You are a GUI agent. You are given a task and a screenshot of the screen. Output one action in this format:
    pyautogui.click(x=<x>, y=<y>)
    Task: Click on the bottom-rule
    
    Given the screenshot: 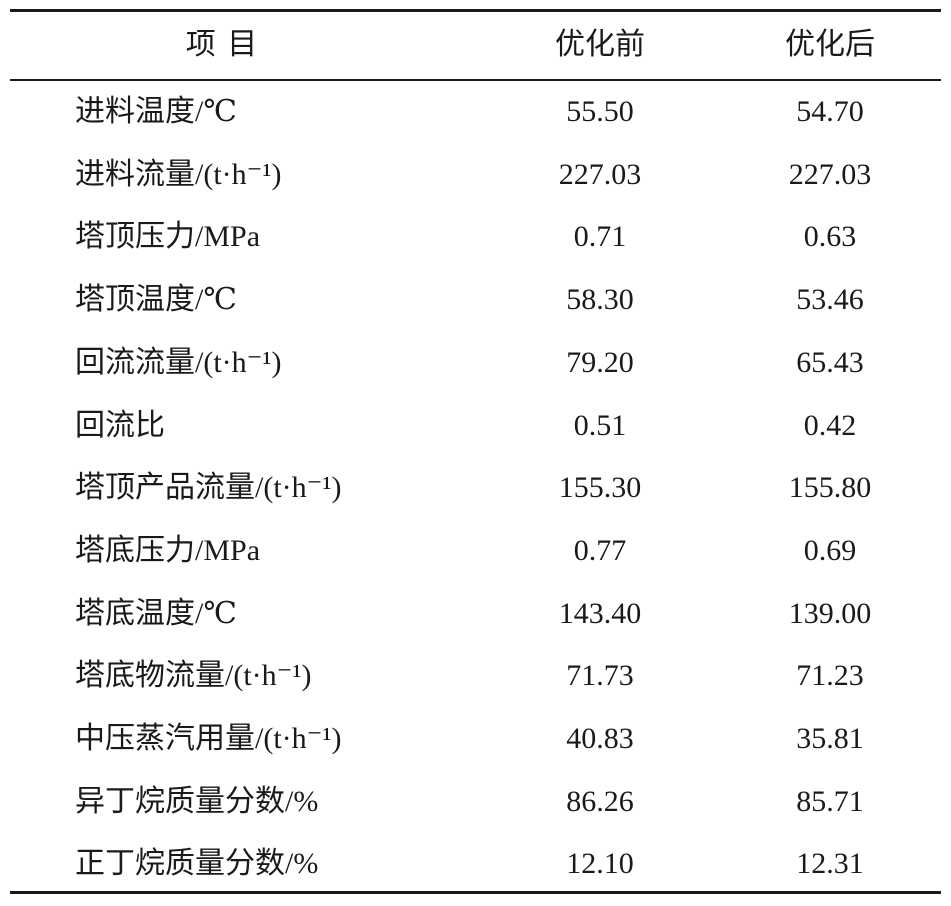 What is the action you would take?
    pyautogui.click(x=475, y=892)
    